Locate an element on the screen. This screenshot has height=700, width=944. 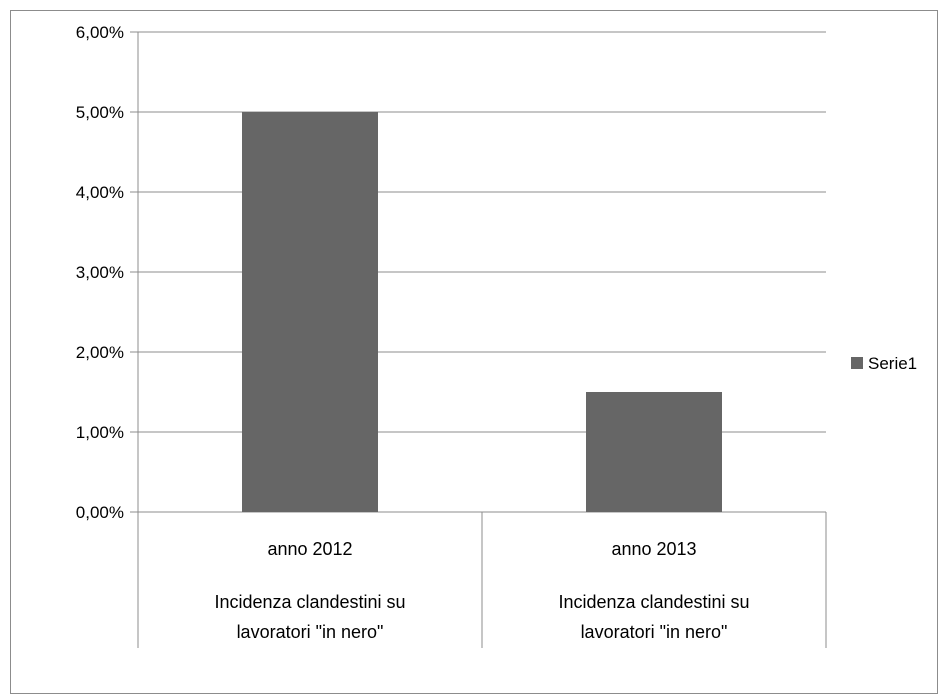
y-tick-label: 6,00% is located at coordinates (100, 32).